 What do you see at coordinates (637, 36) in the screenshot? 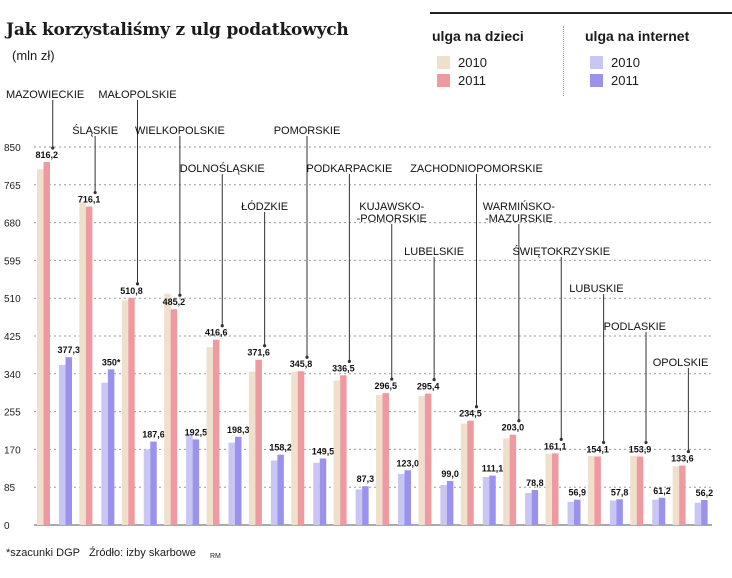
I see `legend-title-internet: ulga na internet` at bounding box center [637, 36].